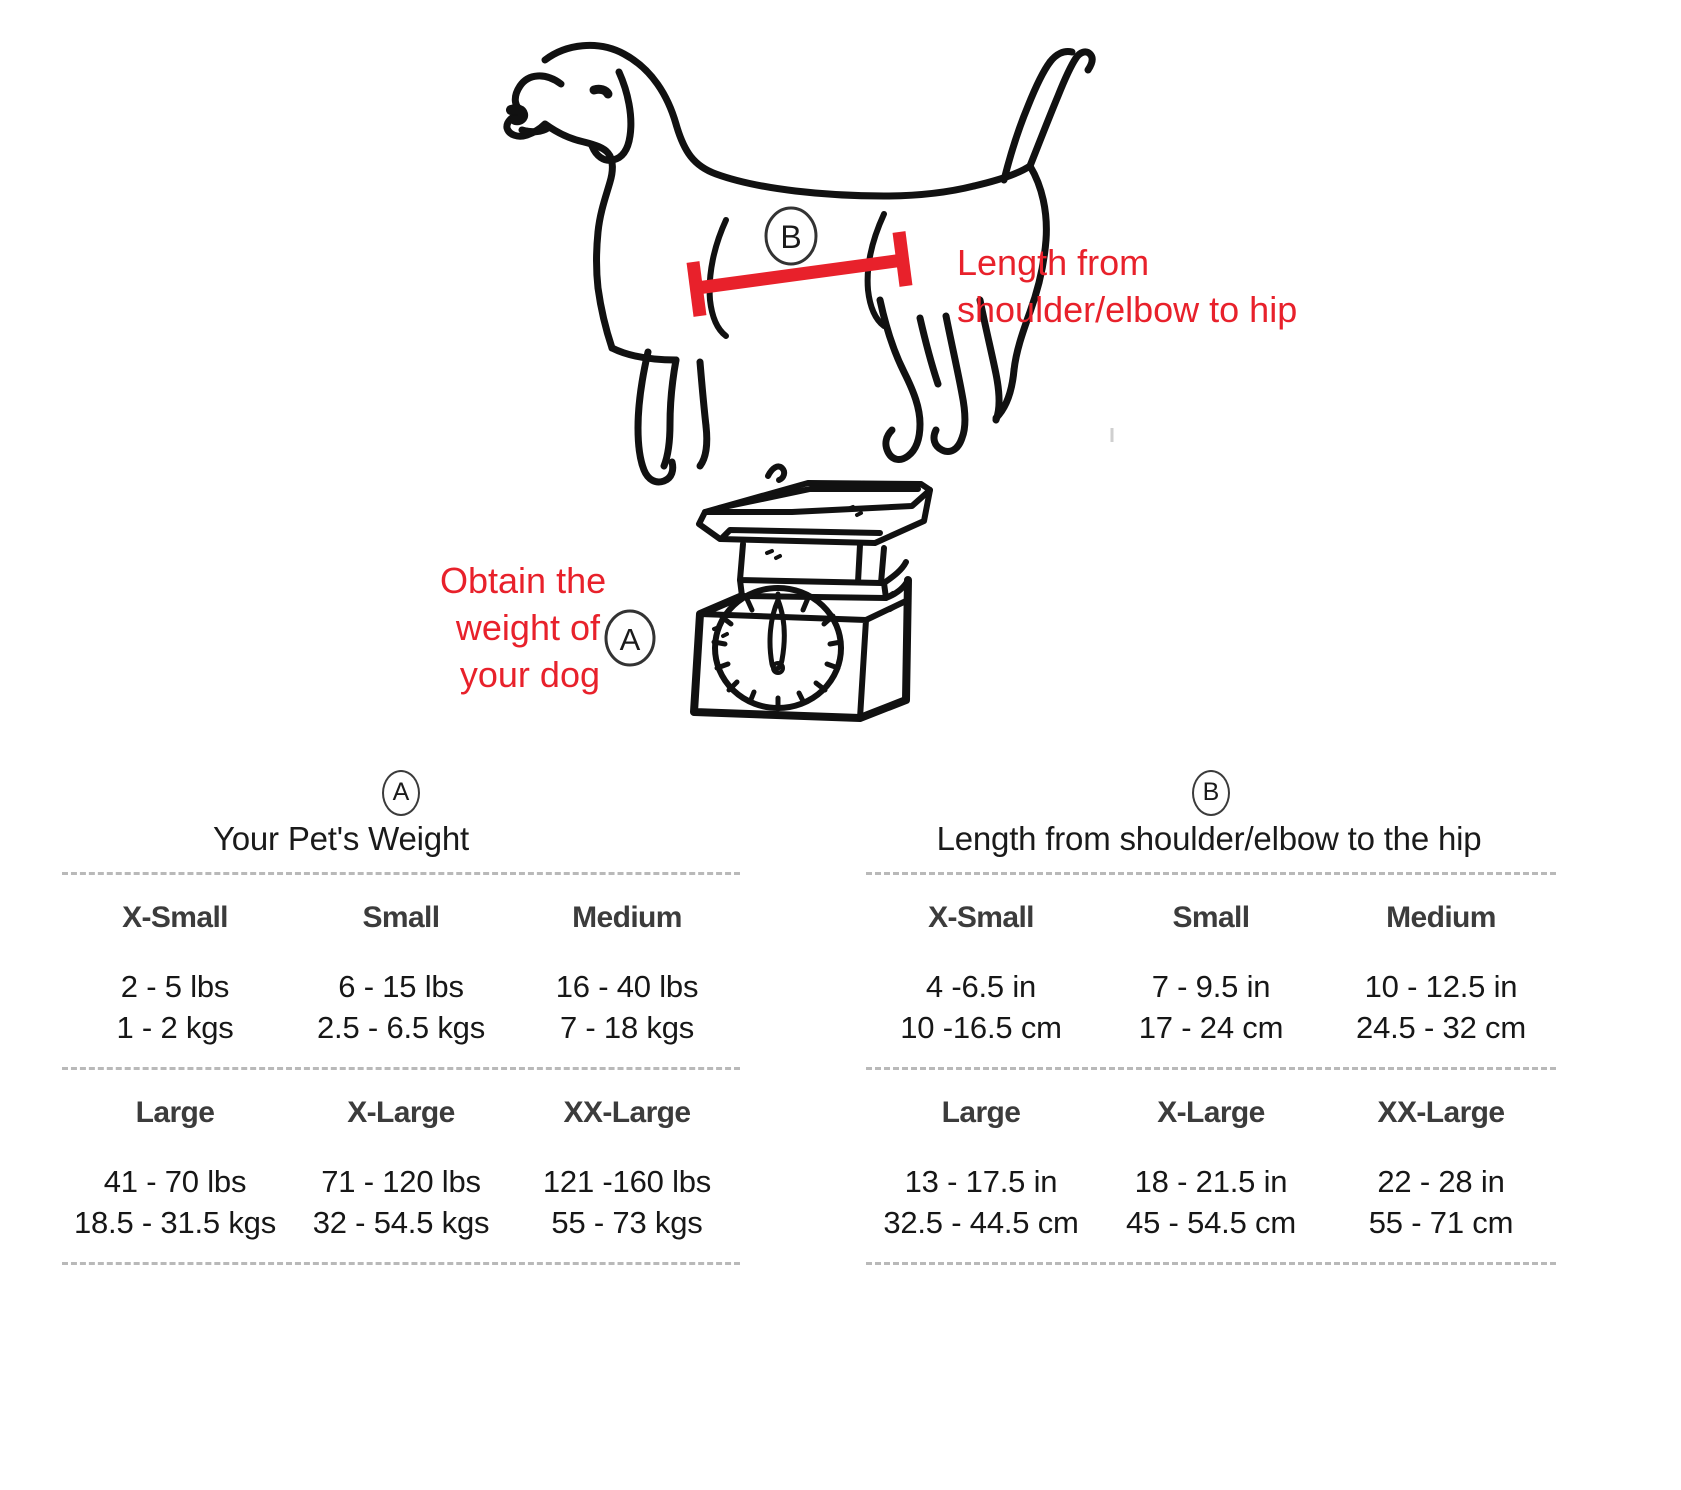 This screenshot has height=1490, width=1681. Describe the element at coordinates (799, 274) in the screenshot. I see `length-measure-bar` at that location.